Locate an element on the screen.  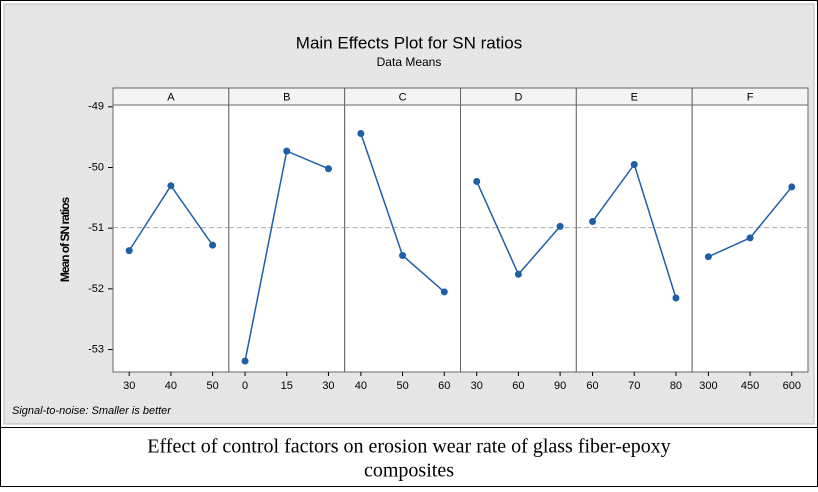
x-tick-label: 80 is located at coordinates (676, 386).